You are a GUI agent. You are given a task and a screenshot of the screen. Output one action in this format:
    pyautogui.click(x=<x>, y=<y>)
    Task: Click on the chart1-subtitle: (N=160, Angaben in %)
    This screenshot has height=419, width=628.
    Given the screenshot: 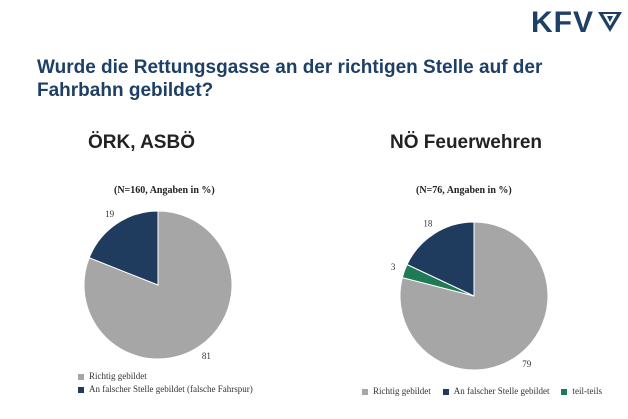 What is the action you would take?
    pyautogui.click(x=164, y=190)
    